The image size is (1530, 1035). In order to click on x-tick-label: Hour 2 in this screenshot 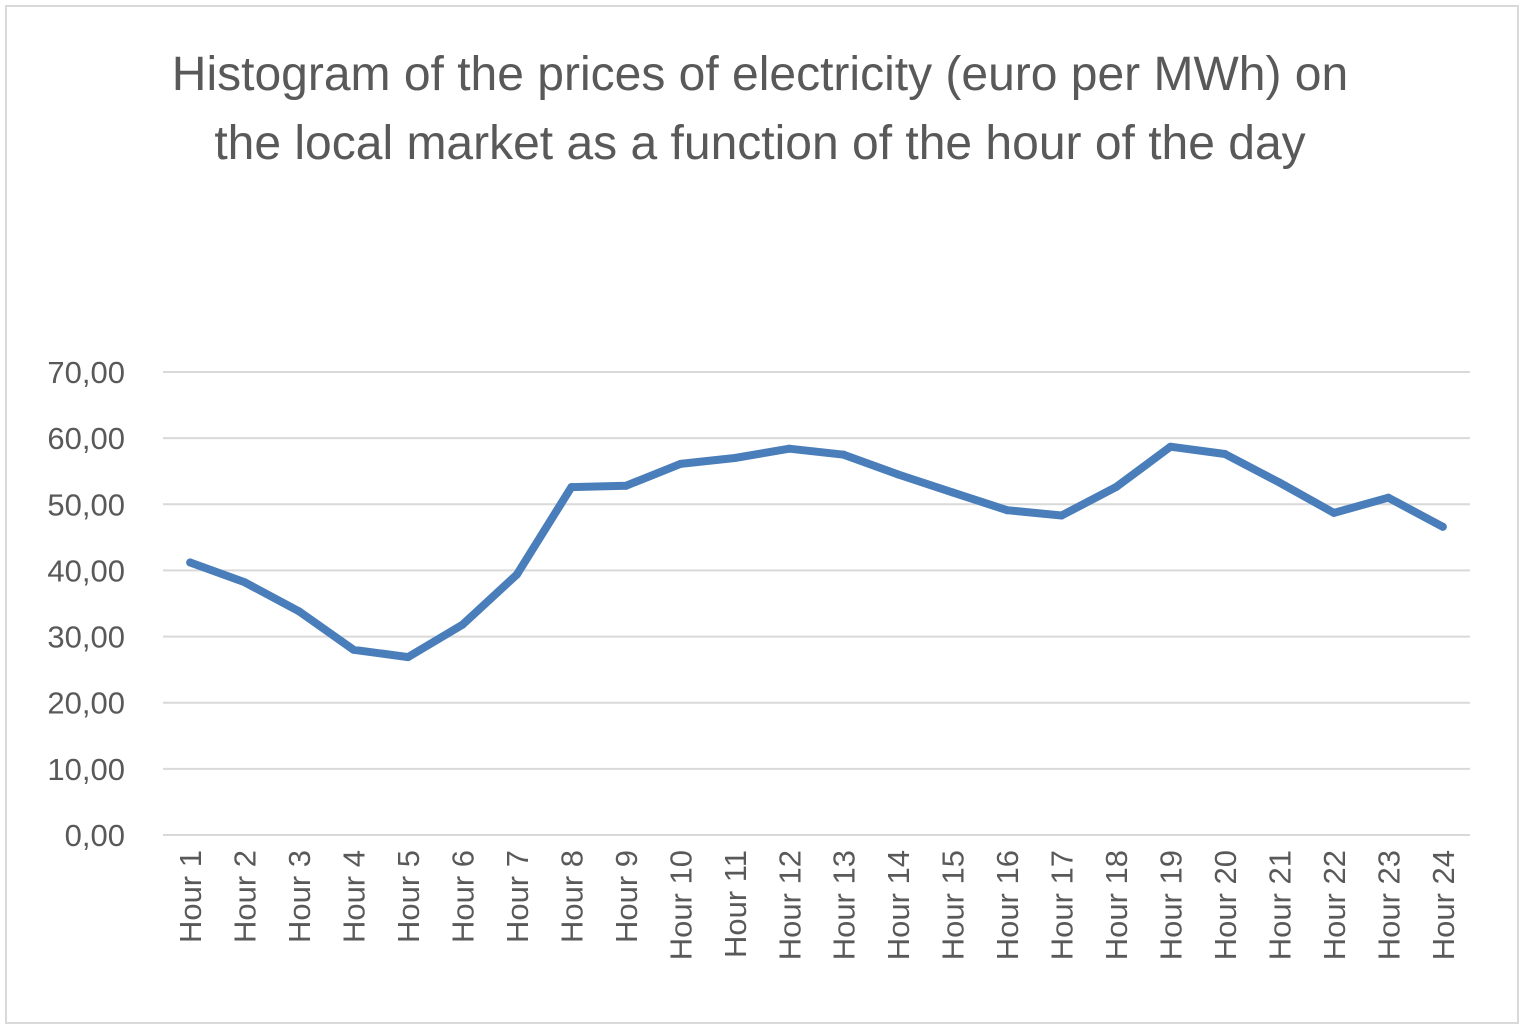, I will do `click(245, 896)`.